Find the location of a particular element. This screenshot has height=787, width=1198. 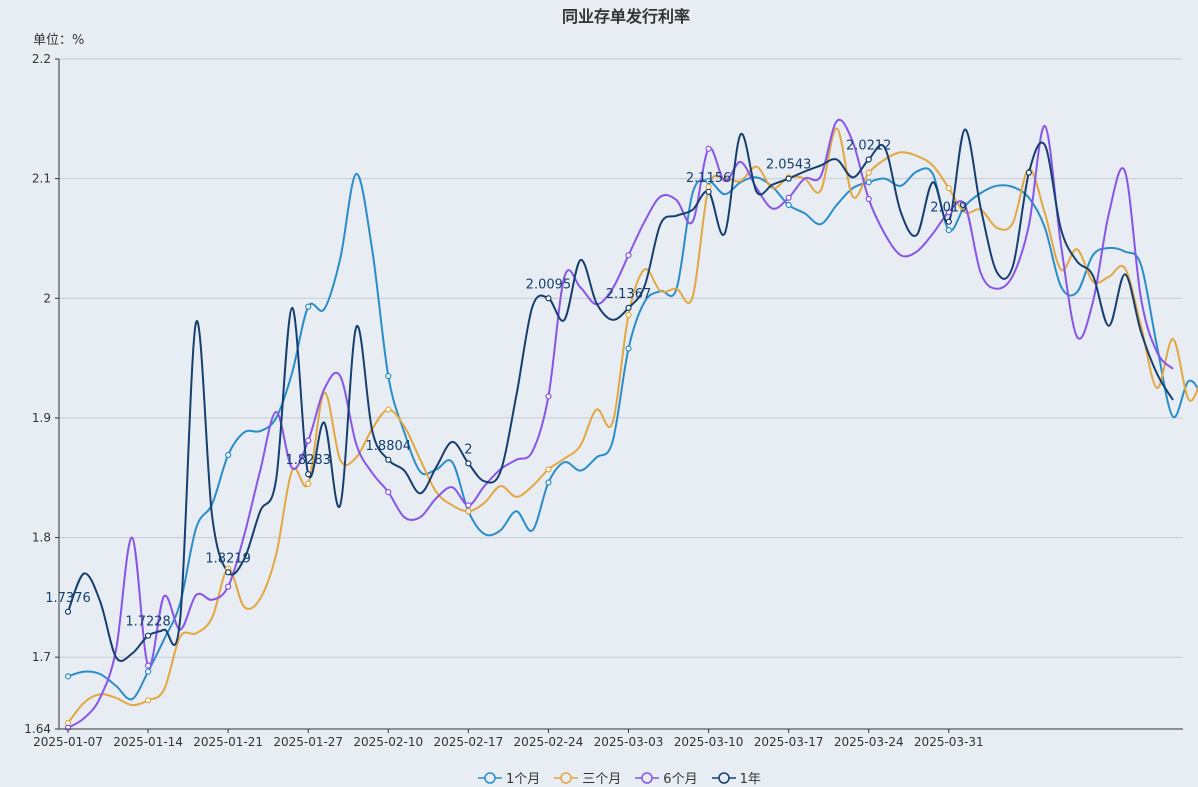

legend-item-1m: 1个月 is located at coordinates (509, 777).